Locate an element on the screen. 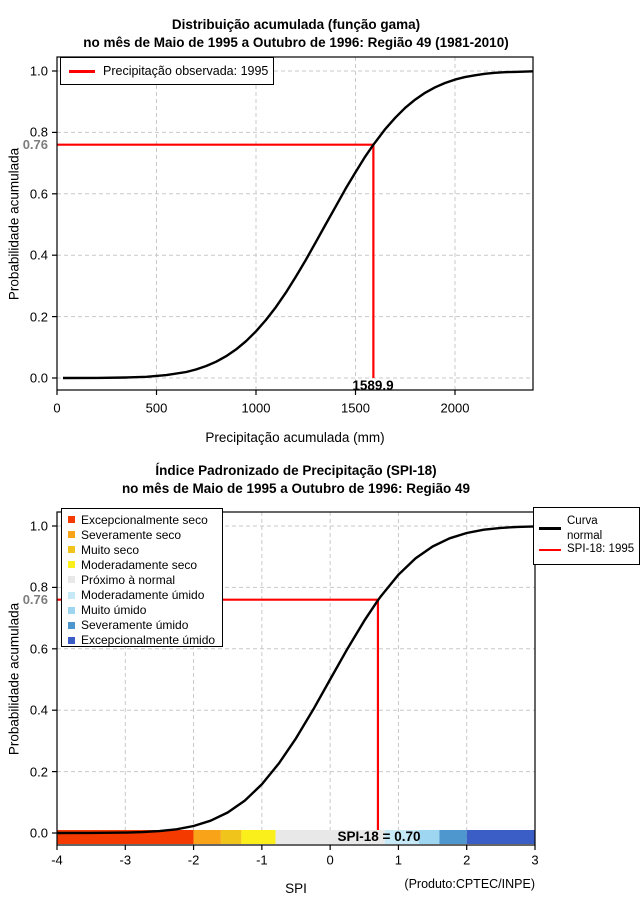  bottom-marker-probability-label: 0.76 is located at coordinates (35, 599).